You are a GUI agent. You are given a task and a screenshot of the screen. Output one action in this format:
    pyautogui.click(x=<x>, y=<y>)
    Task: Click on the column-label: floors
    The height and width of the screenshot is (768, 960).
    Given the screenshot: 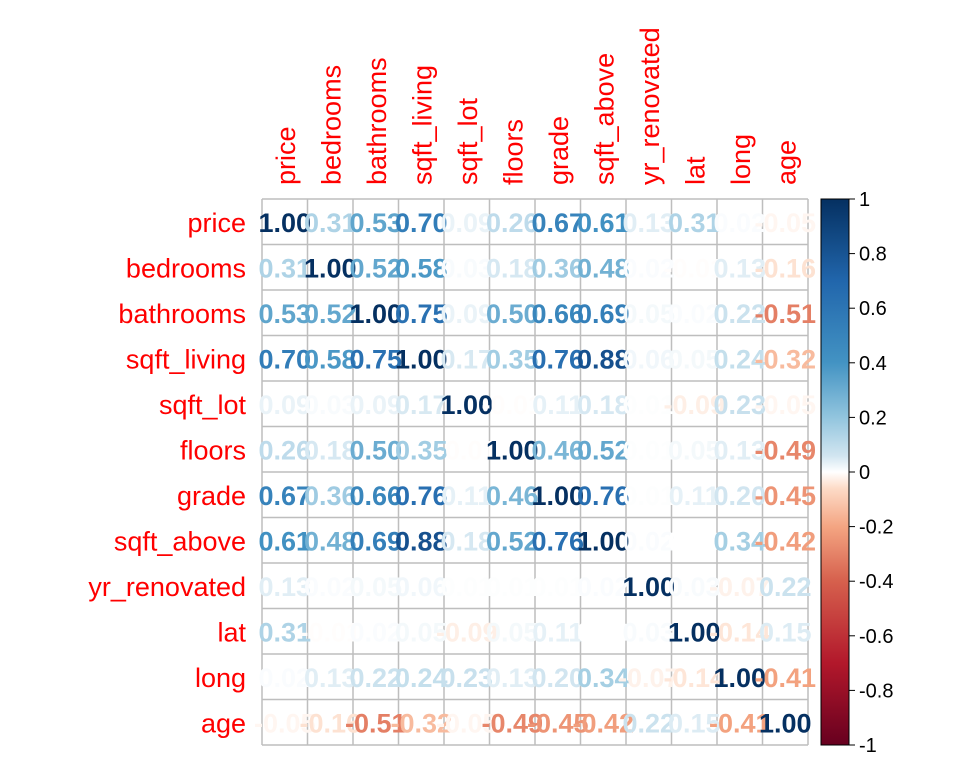 What is the action you would take?
    pyautogui.click(x=513, y=152)
    